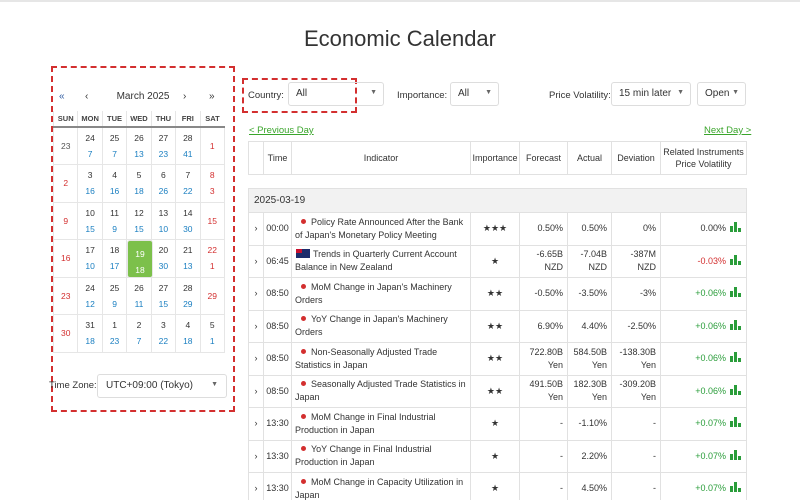  Describe the element at coordinates (728, 130) in the screenshot. I see `next-day-link: Next Day >` at that location.